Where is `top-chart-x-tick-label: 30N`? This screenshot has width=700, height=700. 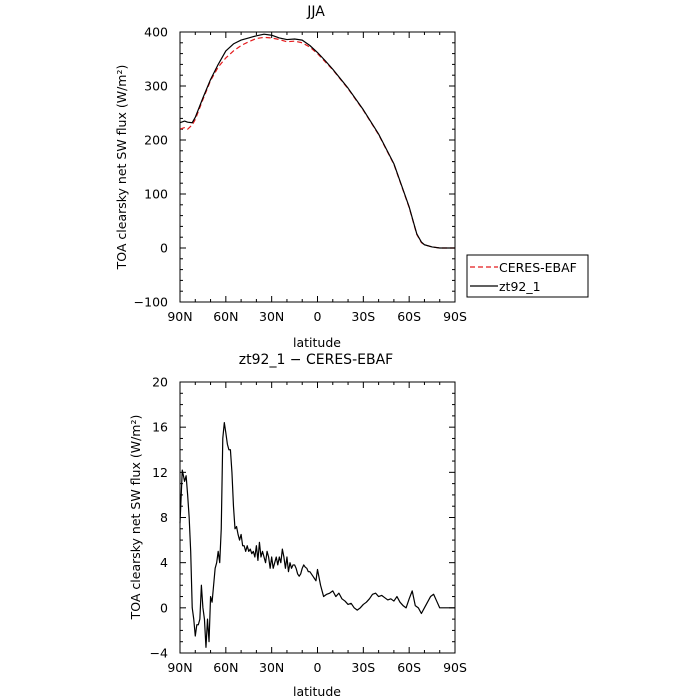 top-chart-x-tick-label: 30N is located at coordinates (271, 316).